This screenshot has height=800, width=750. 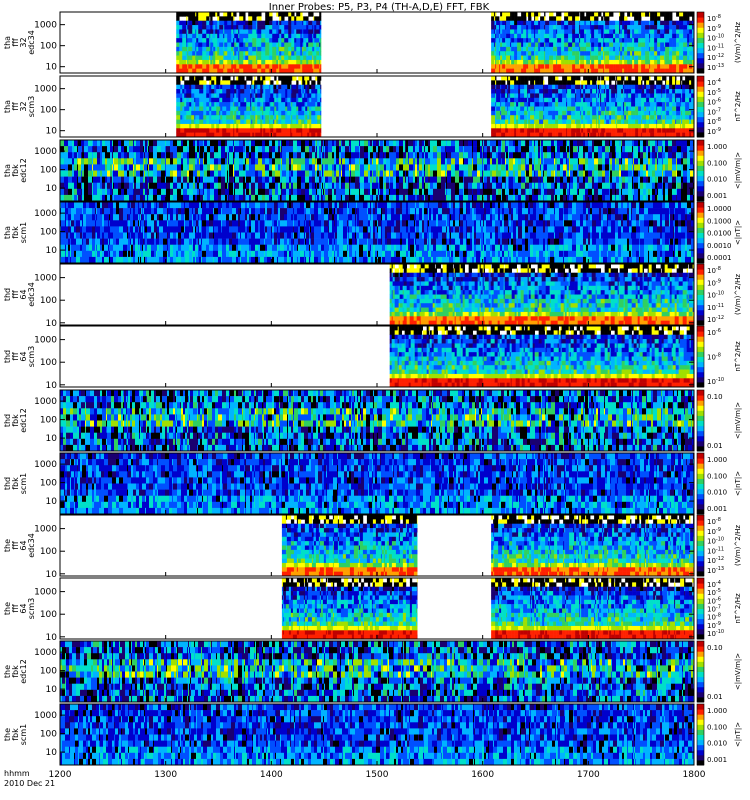 I want to click on colorbar: 10⁻⁶ 10⁻⁸ 10⁻¹⁰ nT^2/Hz, so click(x=719, y=356).